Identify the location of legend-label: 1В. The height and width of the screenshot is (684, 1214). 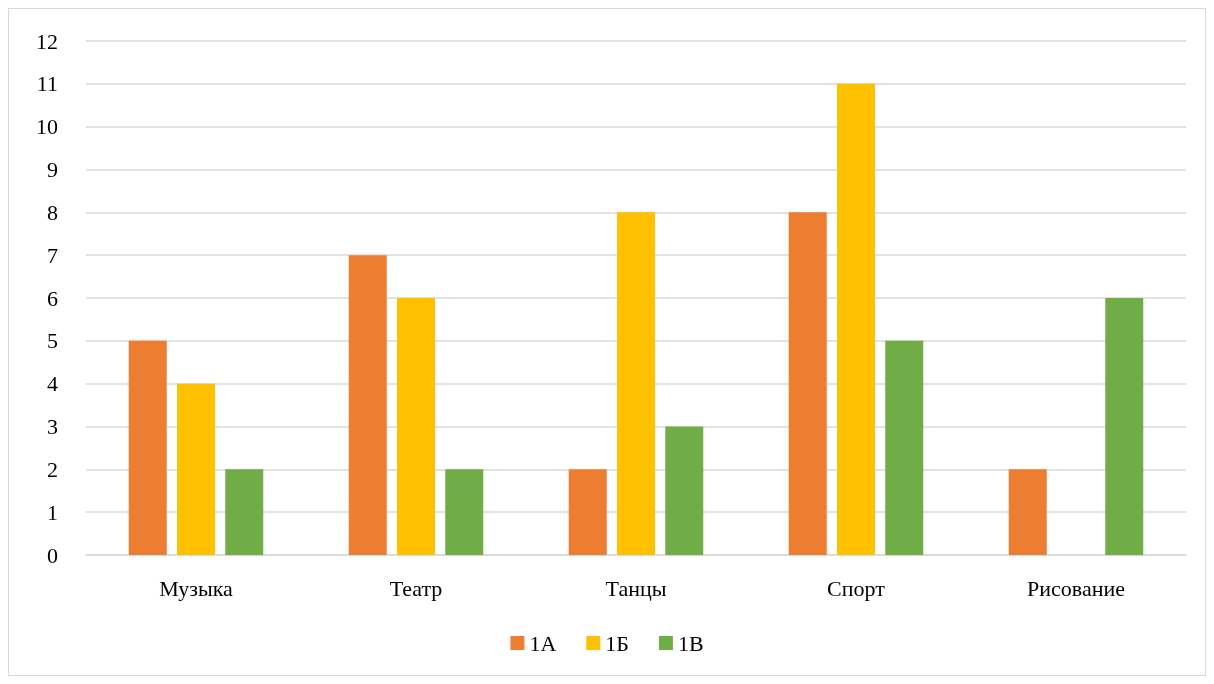
(690, 643).